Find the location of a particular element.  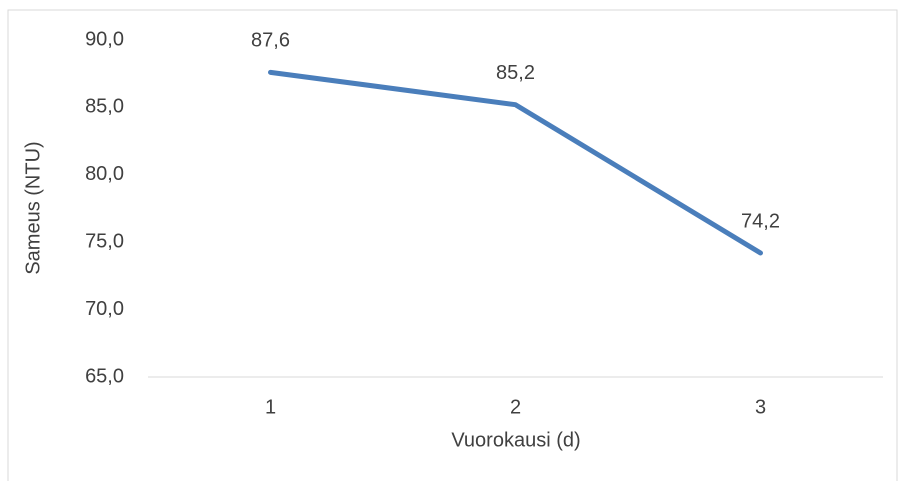

x-tick-label: 3 is located at coordinates (760, 407).